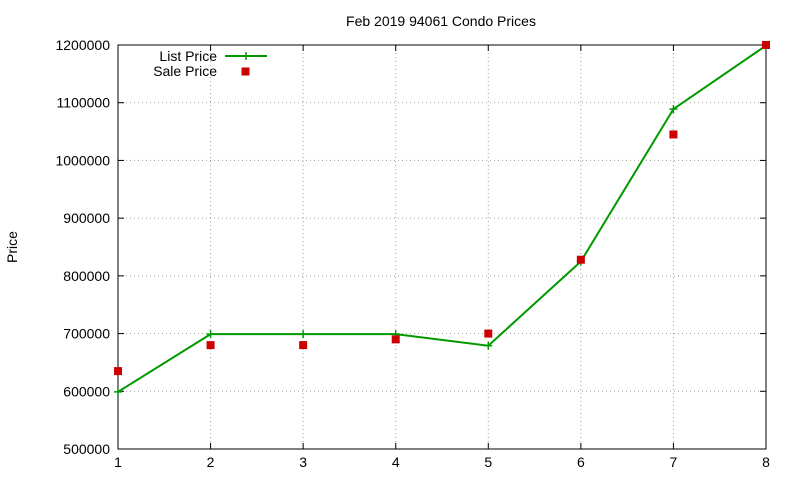 The width and height of the screenshot is (800, 480). What do you see at coordinates (674, 462) in the screenshot?
I see `x-tick-label: 7` at bounding box center [674, 462].